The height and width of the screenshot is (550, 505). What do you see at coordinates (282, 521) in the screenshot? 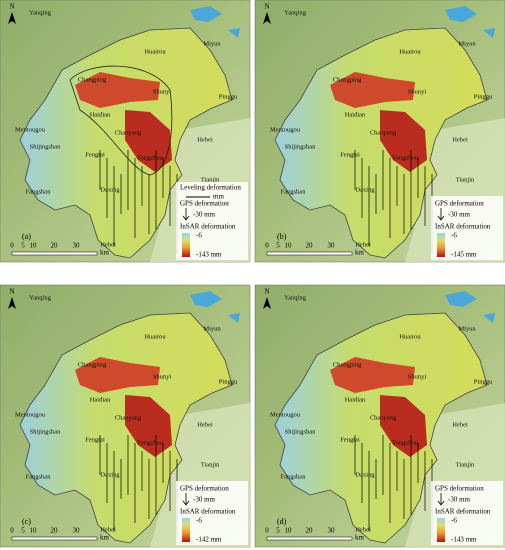
I see `panel-label: (d)` at bounding box center [282, 521].